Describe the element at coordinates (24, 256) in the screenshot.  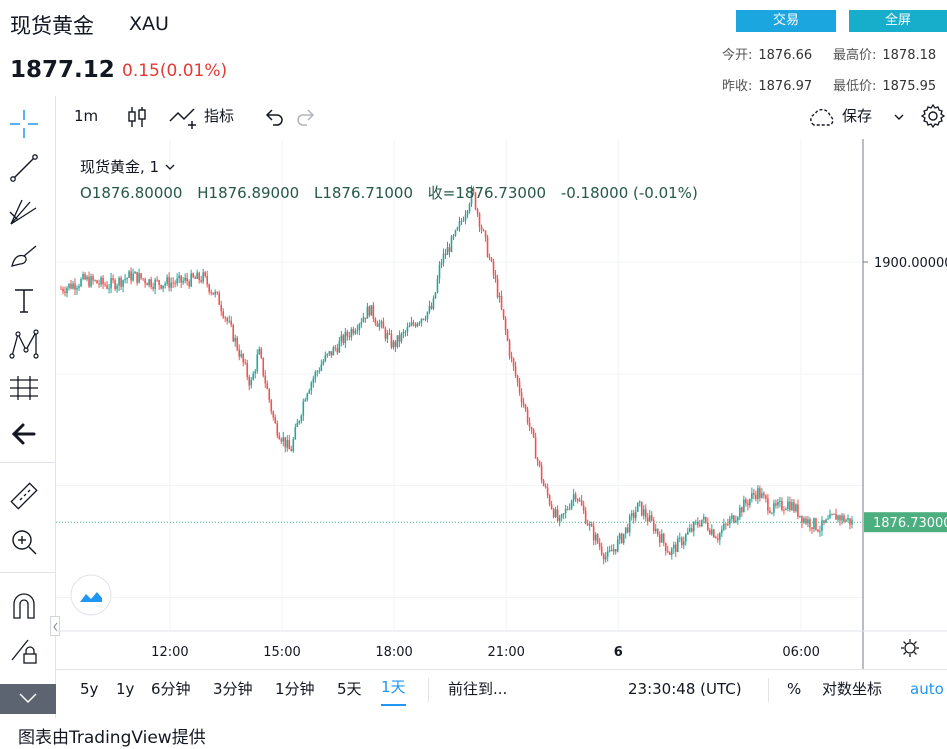
I see `brush-icon` at that location.